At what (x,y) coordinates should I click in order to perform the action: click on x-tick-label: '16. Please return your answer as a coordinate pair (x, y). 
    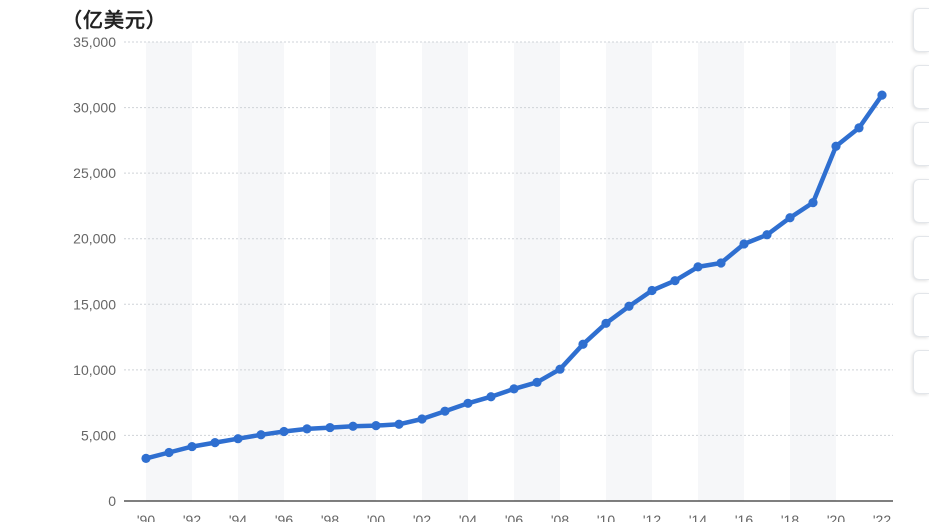
    Looking at the image, I should click on (744, 517).